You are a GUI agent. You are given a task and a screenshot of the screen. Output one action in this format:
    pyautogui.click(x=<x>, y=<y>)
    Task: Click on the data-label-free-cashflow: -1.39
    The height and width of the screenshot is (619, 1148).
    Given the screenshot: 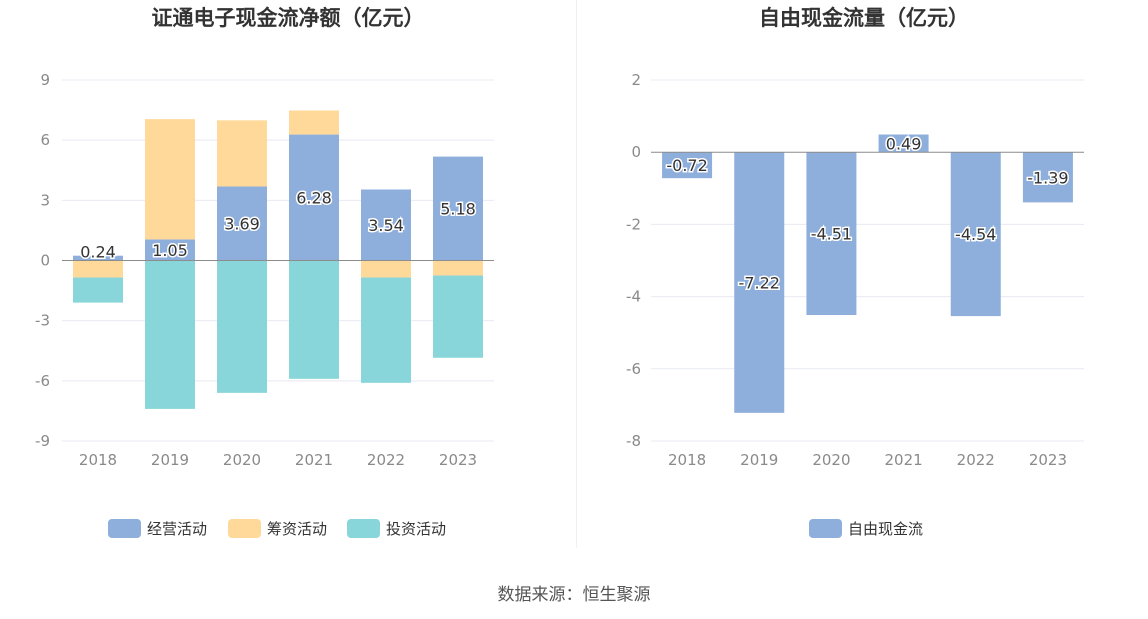 What is the action you would take?
    pyautogui.click(x=1047, y=177)
    